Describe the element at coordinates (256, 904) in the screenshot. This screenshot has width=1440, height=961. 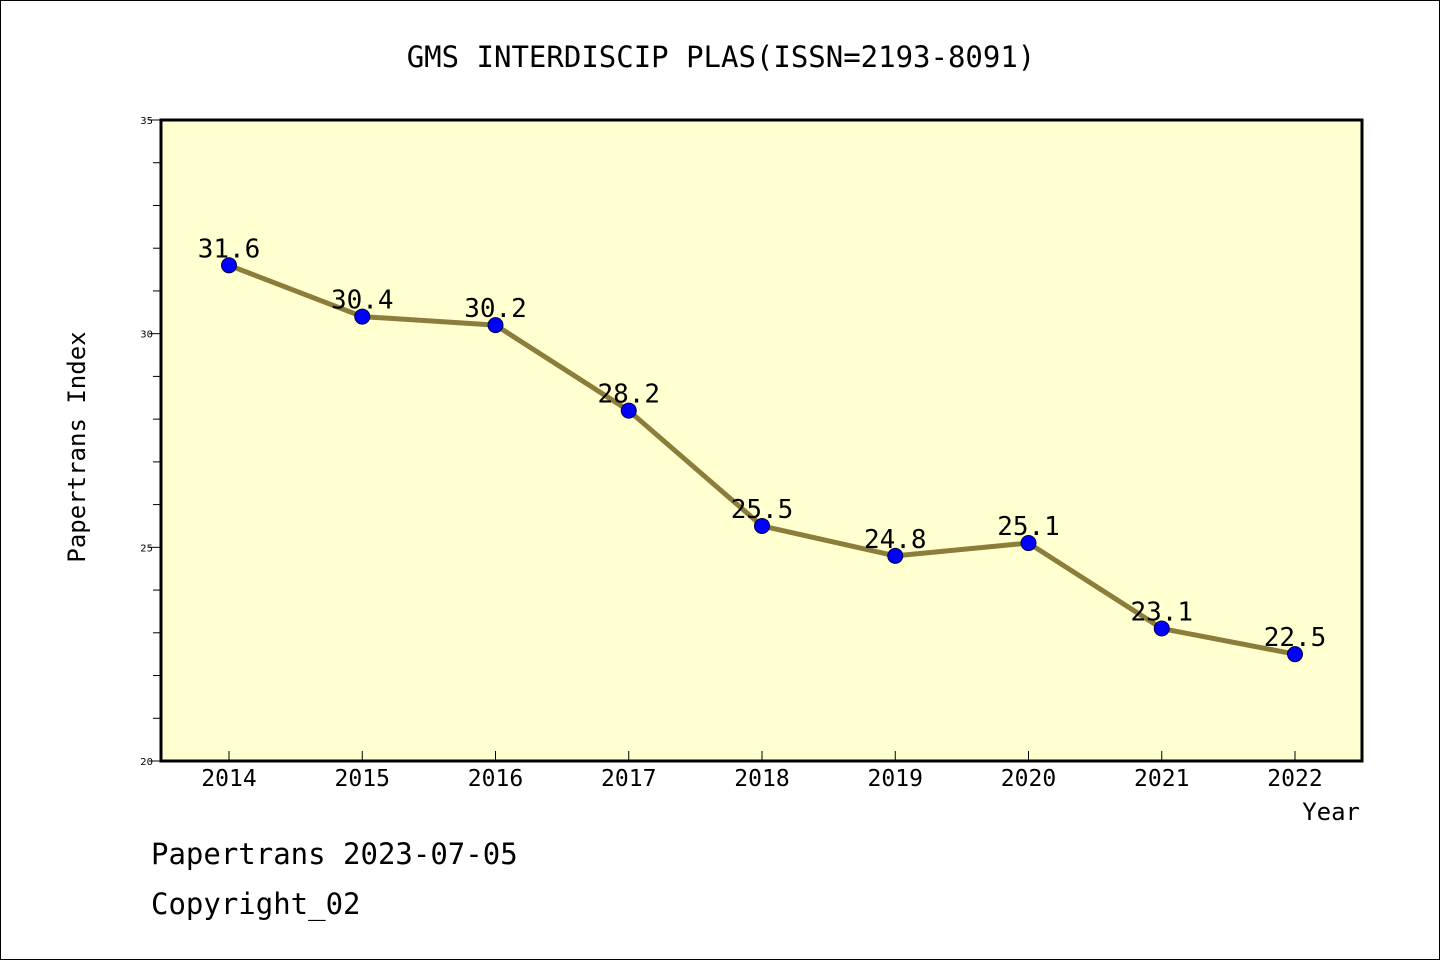
I see `footer-copyright: Copyright_02` at that location.